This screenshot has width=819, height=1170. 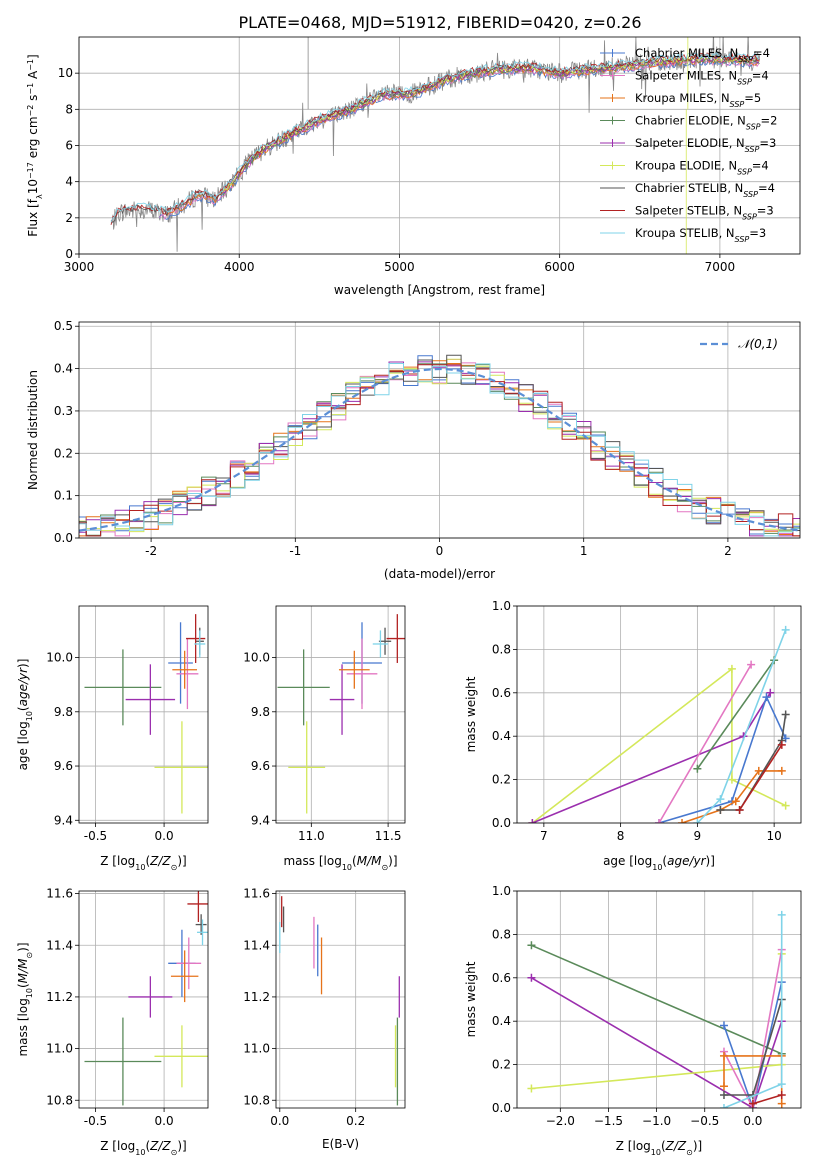 What do you see at coordinates (63, 496) in the screenshot?
I see `y-tick-label: 0.1` at bounding box center [63, 496].